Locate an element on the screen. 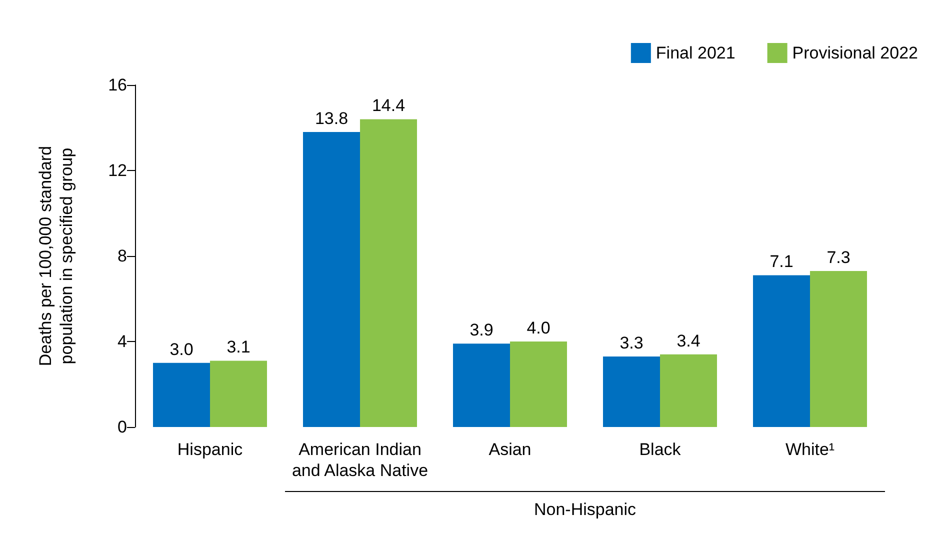  data-label: 3.4 is located at coordinates (688, 340).